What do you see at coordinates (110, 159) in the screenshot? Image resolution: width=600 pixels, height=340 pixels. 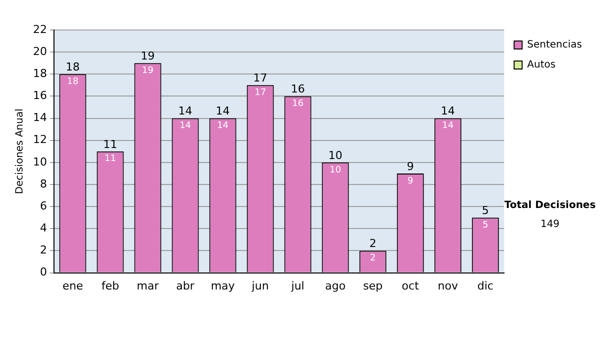 I see `data-label: 11` at bounding box center [110, 159].